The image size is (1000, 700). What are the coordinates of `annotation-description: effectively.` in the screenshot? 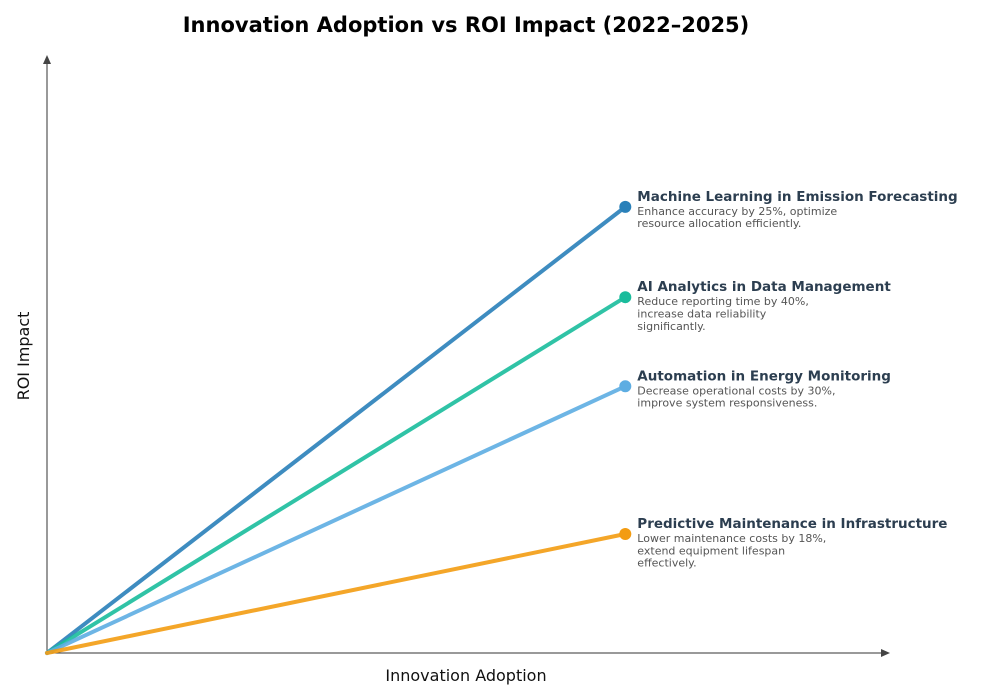 It's located at (666, 563).